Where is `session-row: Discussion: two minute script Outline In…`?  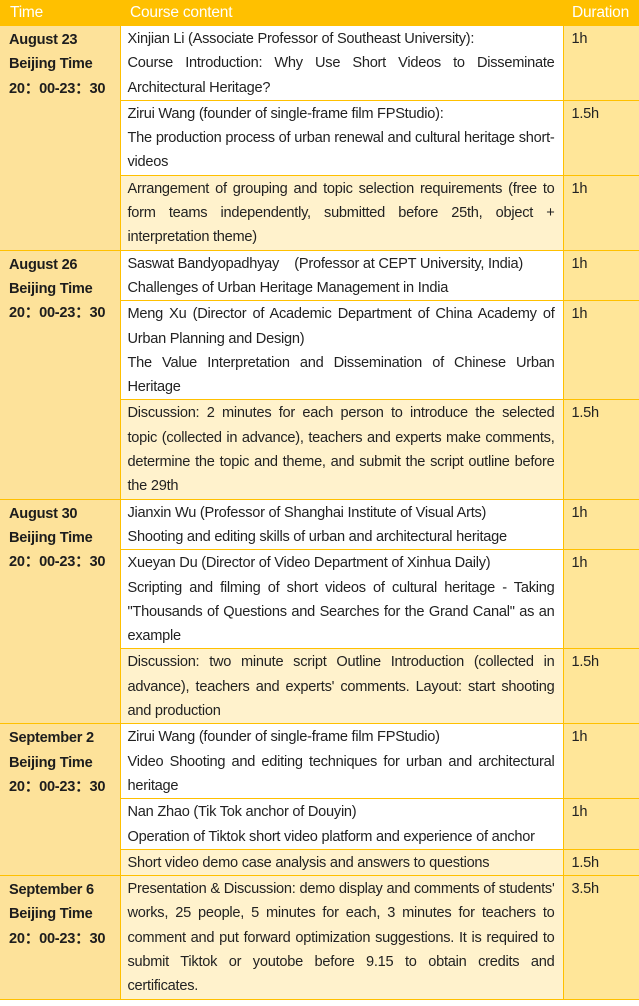 session-row: Discussion: two minute script Outline In… is located at coordinates (319, 686).